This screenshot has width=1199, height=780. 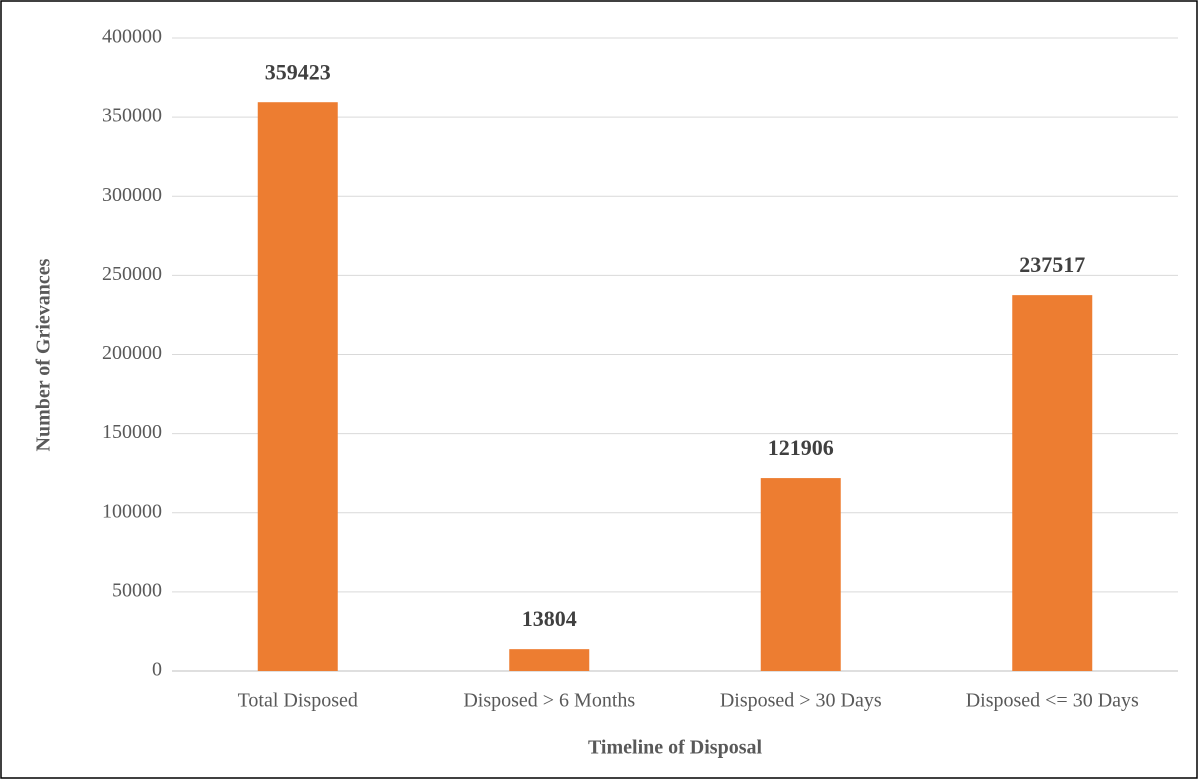 I want to click on y-tick-label: 200000, so click(x=132, y=353).